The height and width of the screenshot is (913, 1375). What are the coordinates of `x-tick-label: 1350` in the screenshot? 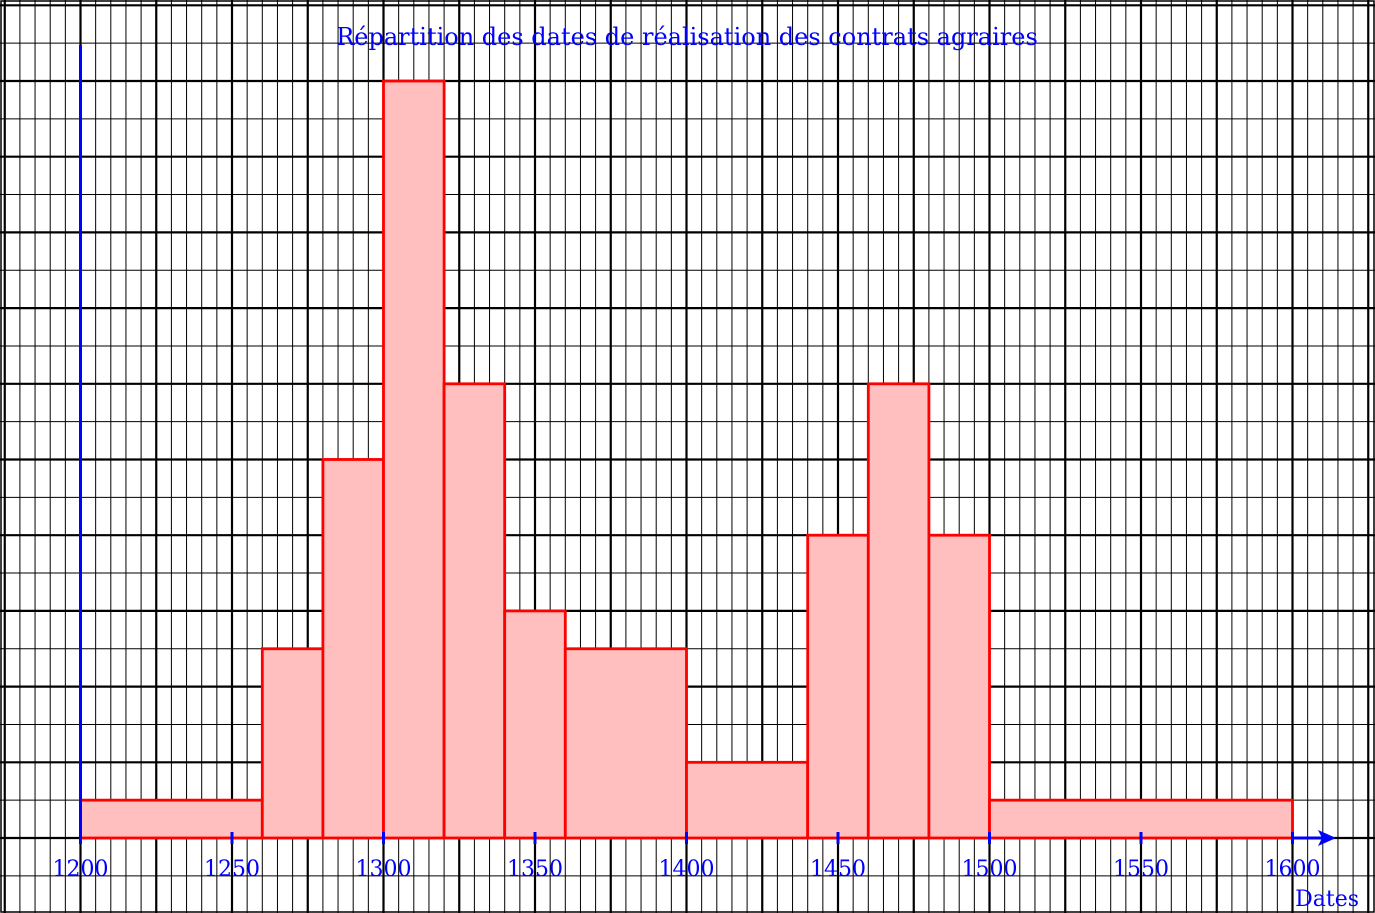 It's located at (535, 869).